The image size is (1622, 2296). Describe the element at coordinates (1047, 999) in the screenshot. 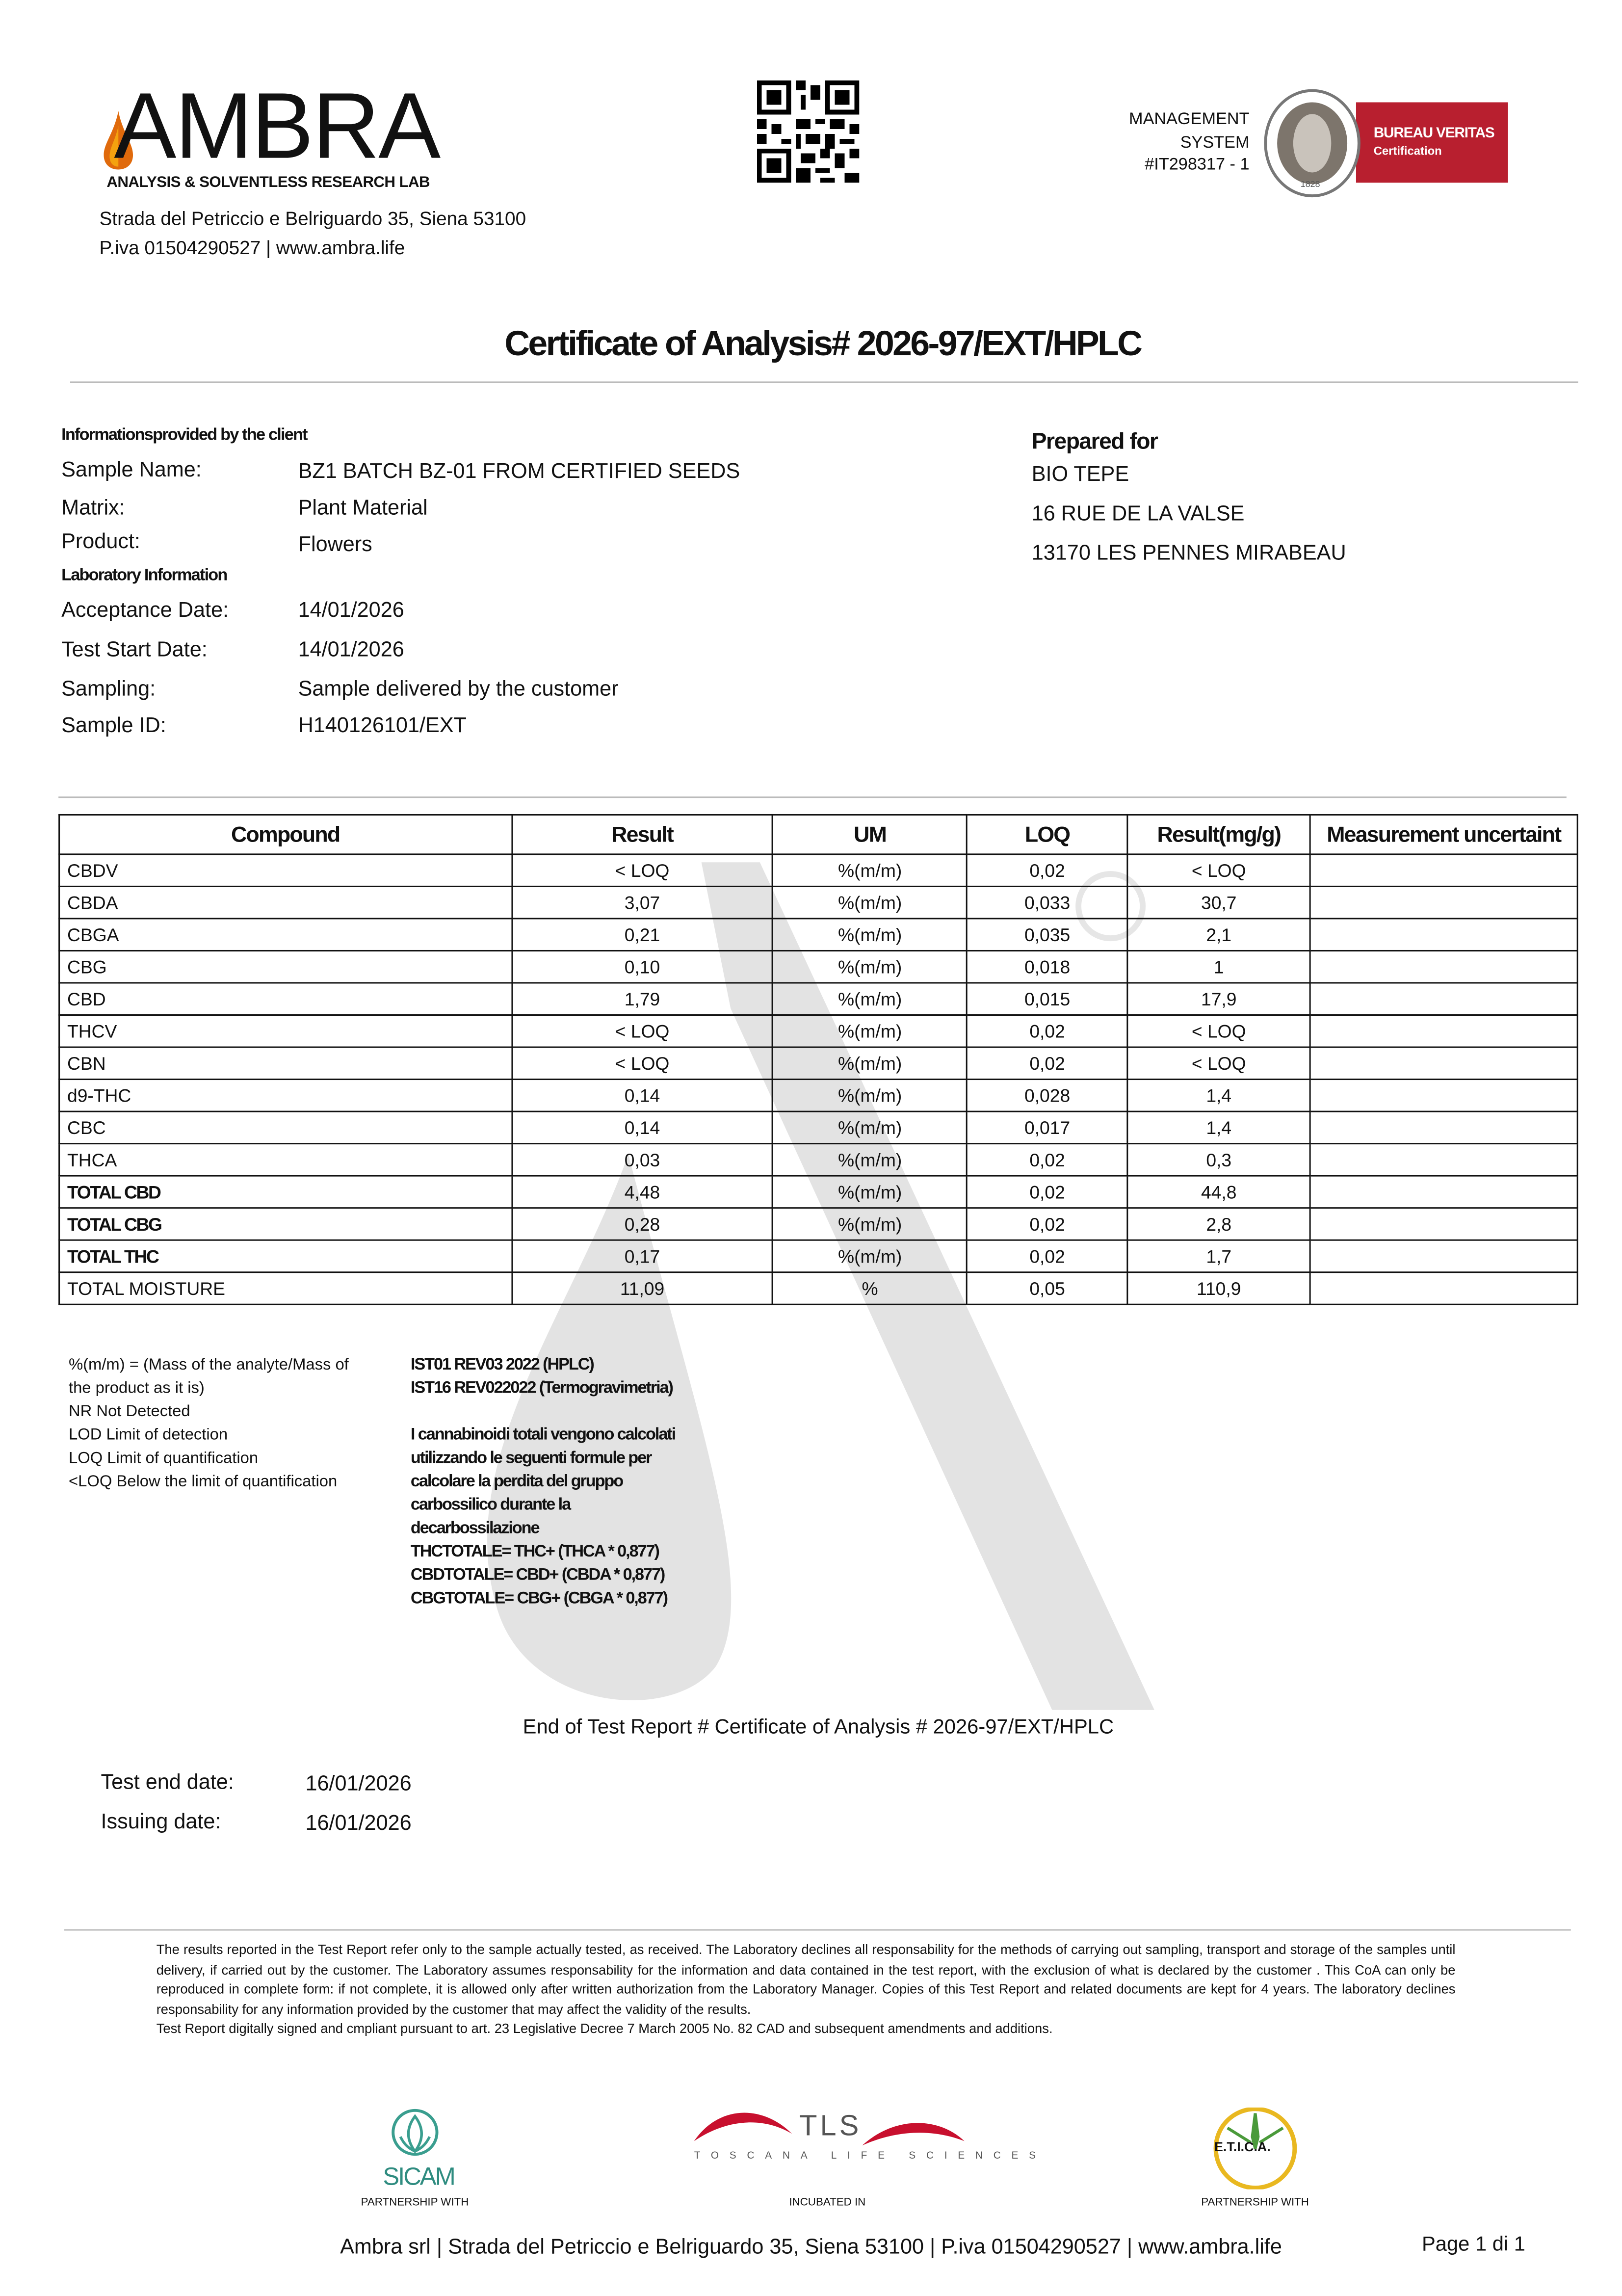

I see `table-cell: 0,015` at that location.